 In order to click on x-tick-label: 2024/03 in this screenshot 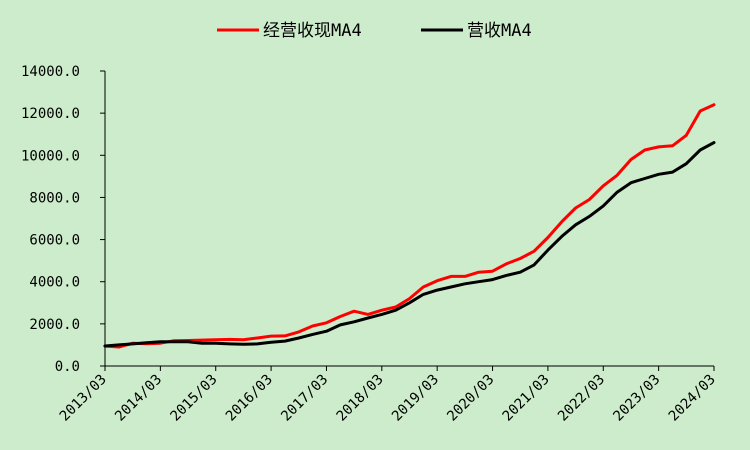, I will do `click(692, 398)`.